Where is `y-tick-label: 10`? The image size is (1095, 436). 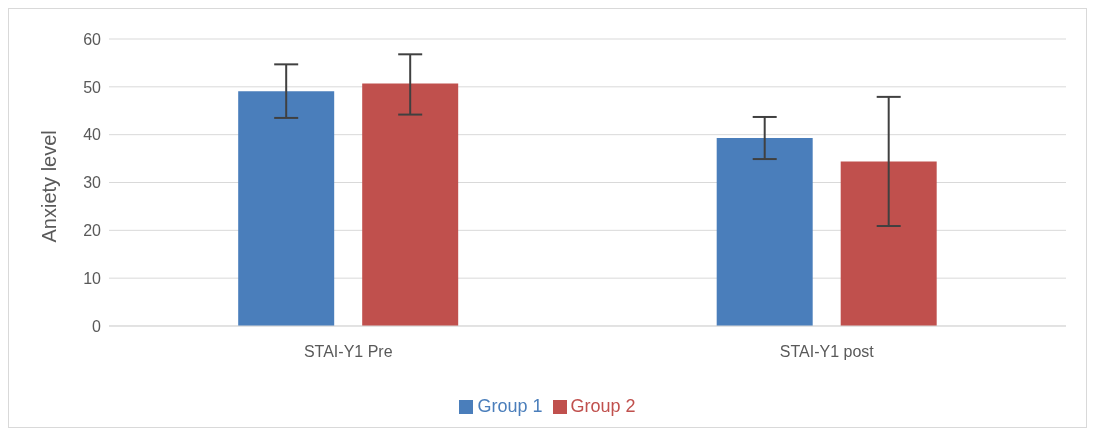 y-tick-label: 10 is located at coordinates (92, 278).